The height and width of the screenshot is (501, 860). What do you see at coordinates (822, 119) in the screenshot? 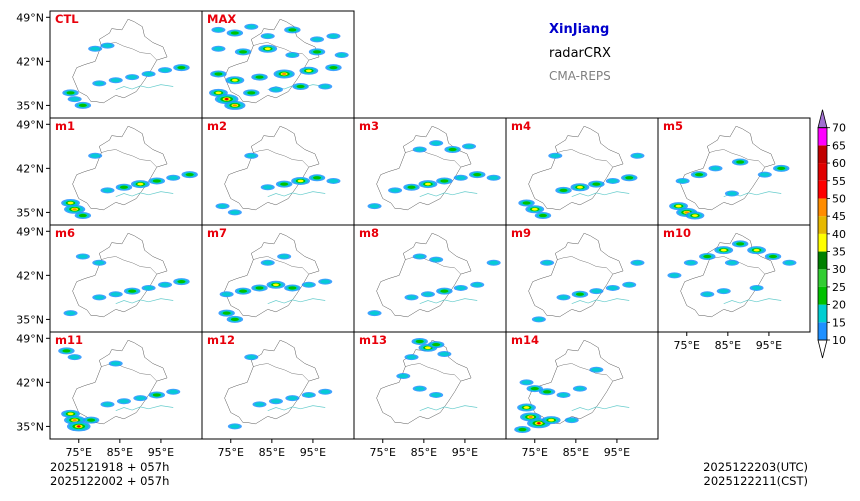
I see `colorbar-extend-high` at bounding box center [822, 119].